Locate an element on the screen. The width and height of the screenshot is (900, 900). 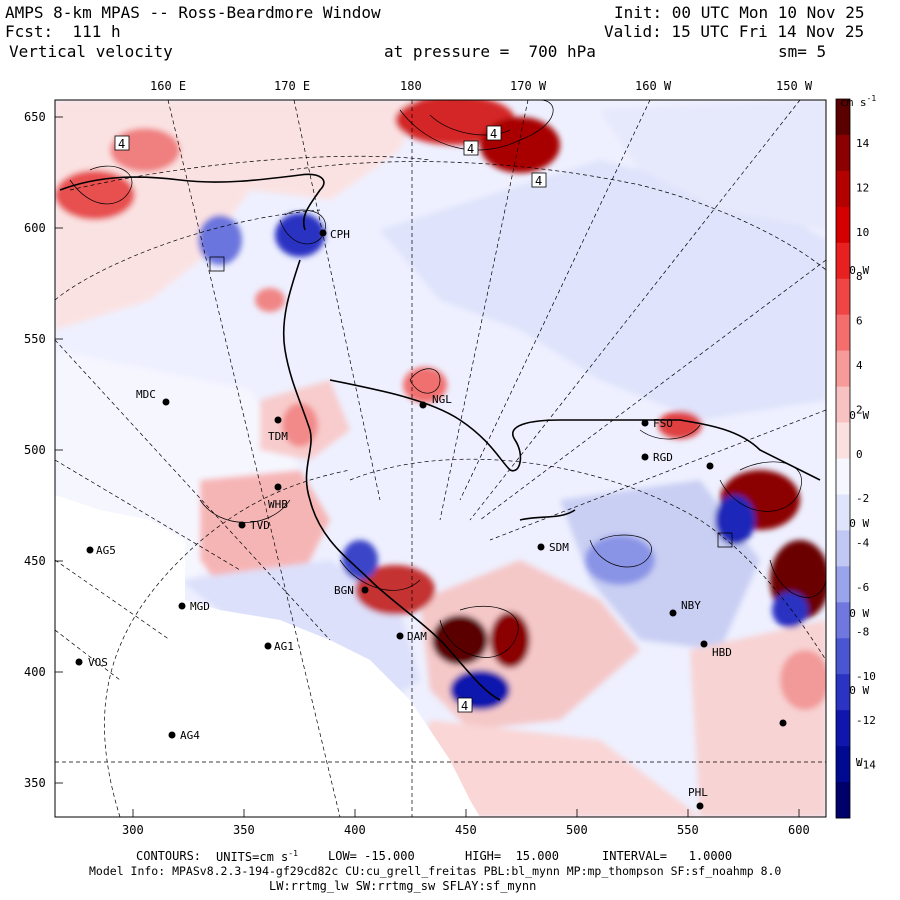
y-tick-label: 600 is located at coordinates (35, 228).